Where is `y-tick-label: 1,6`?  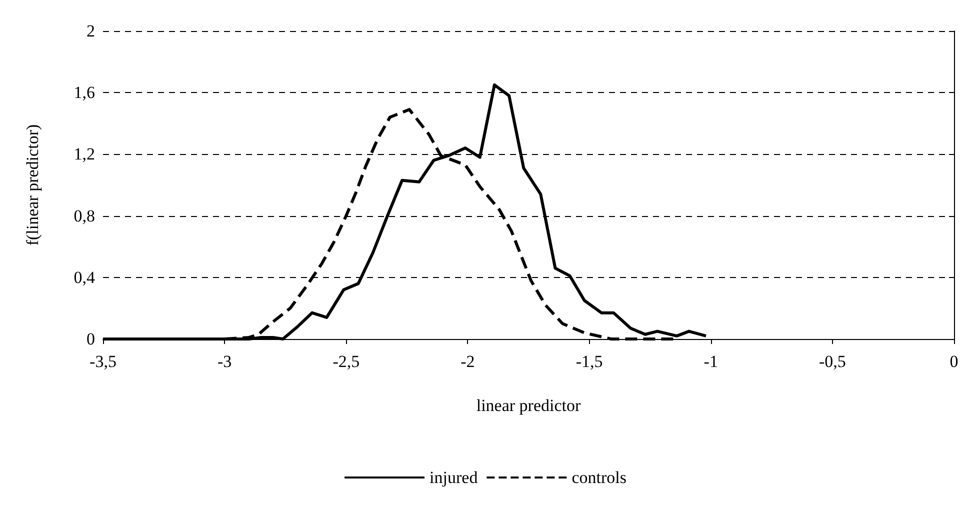 y-tick-label: 1,6 is located at coordinates (84, 92).